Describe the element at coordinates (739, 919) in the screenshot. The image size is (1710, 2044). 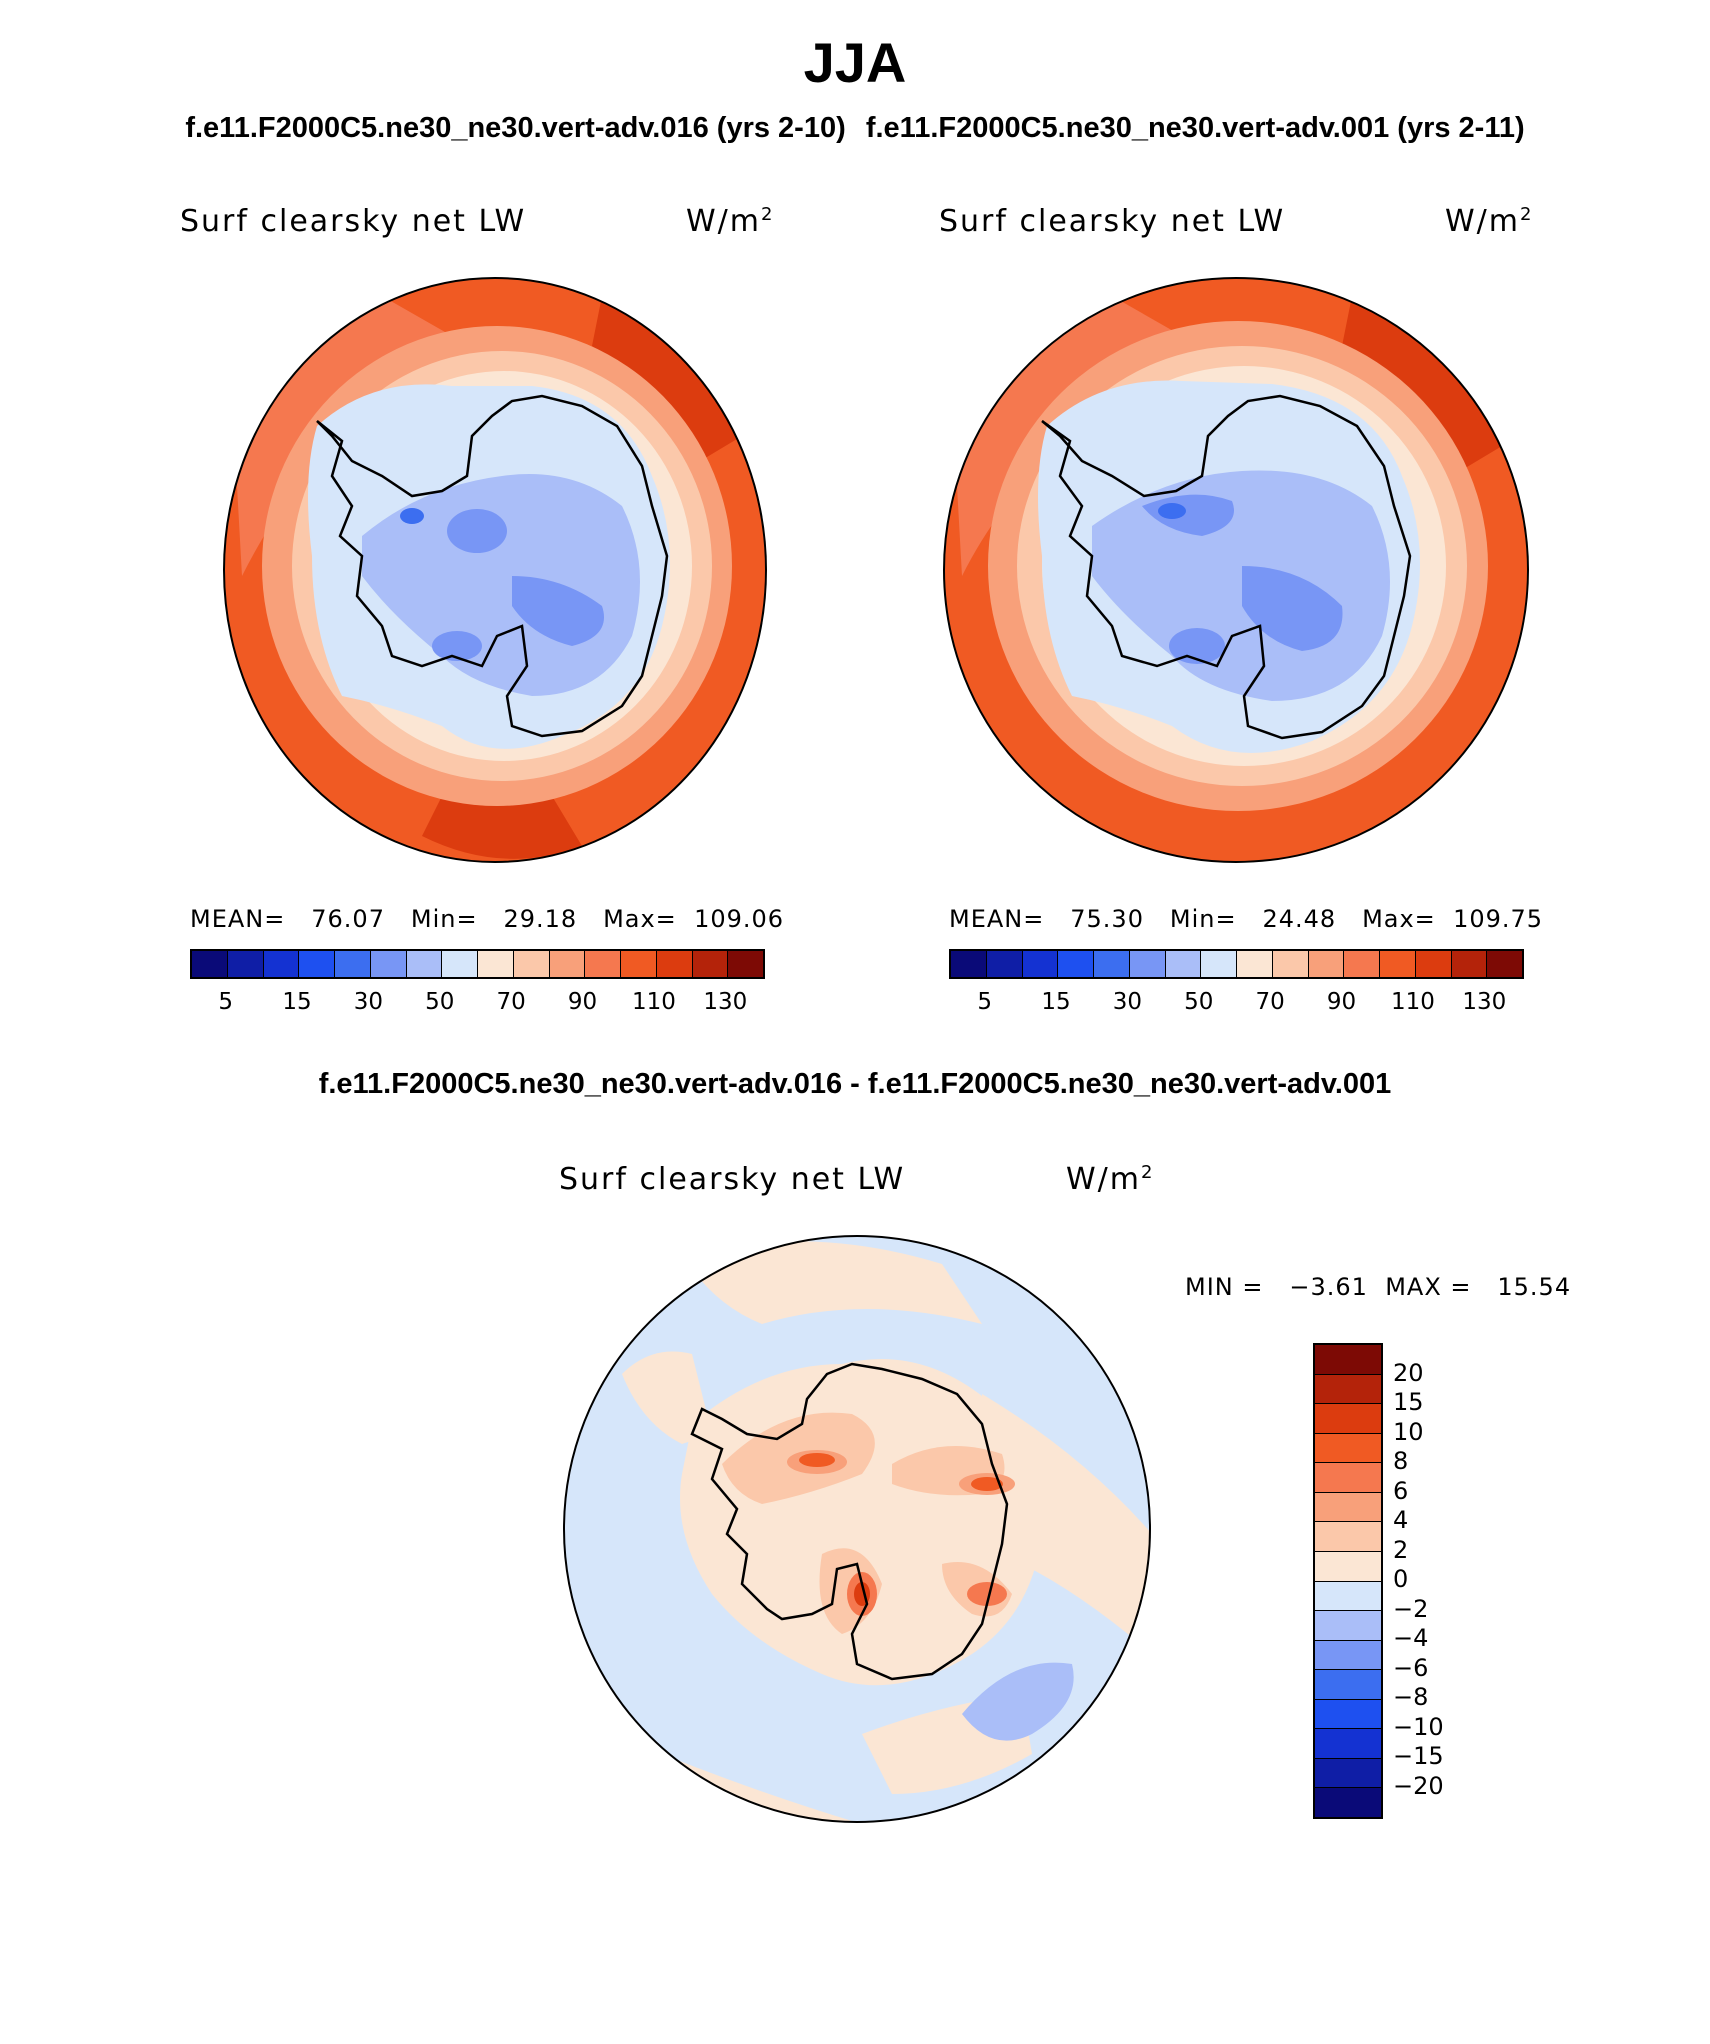
I see `left-max-value: 109.06` at that location.